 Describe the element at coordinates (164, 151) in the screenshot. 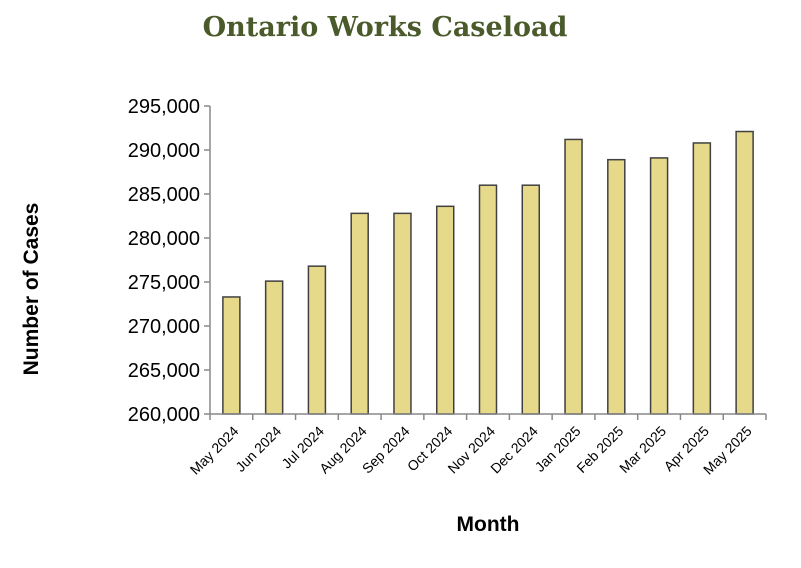

I see `y-tick-label: 290,000` at that location.